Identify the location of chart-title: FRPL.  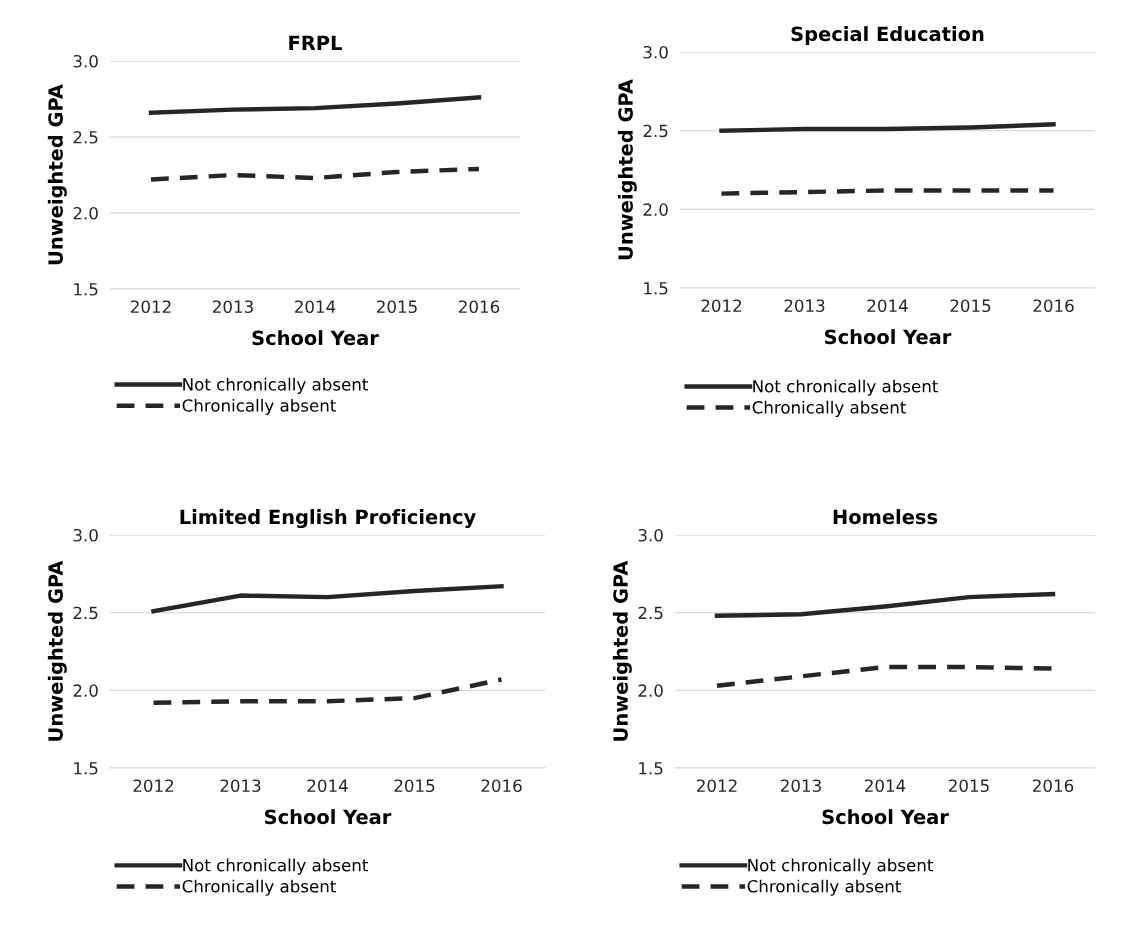
(315, 42).